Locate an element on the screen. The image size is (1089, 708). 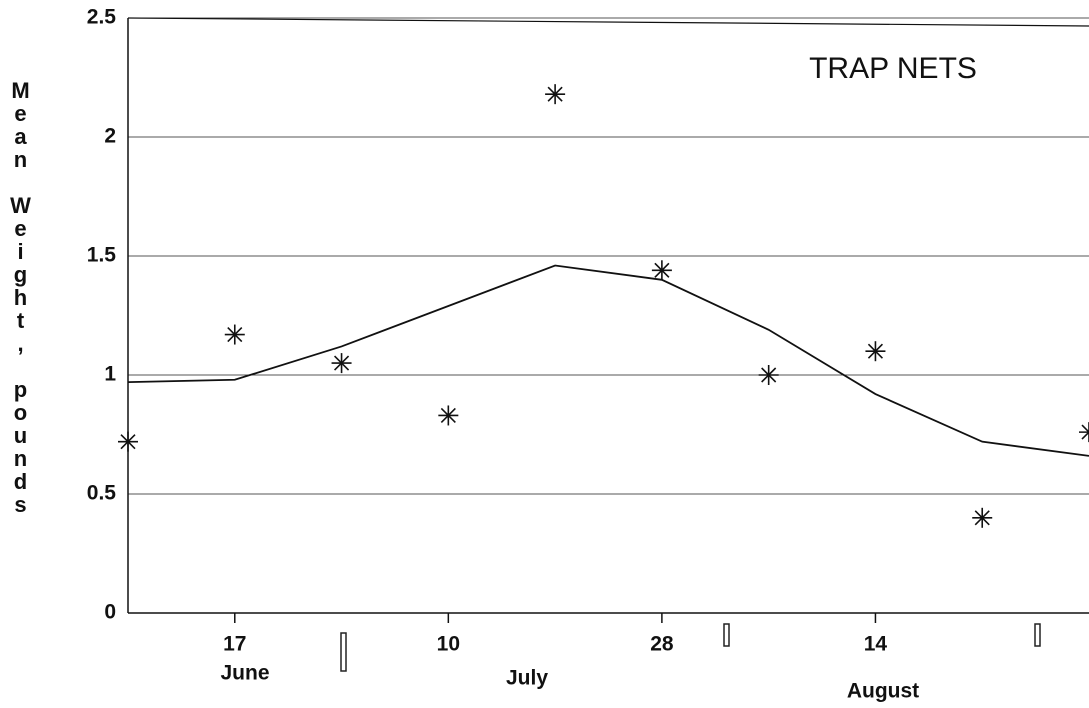
x-tick-label: 14 is located at coordinates (876, 644).